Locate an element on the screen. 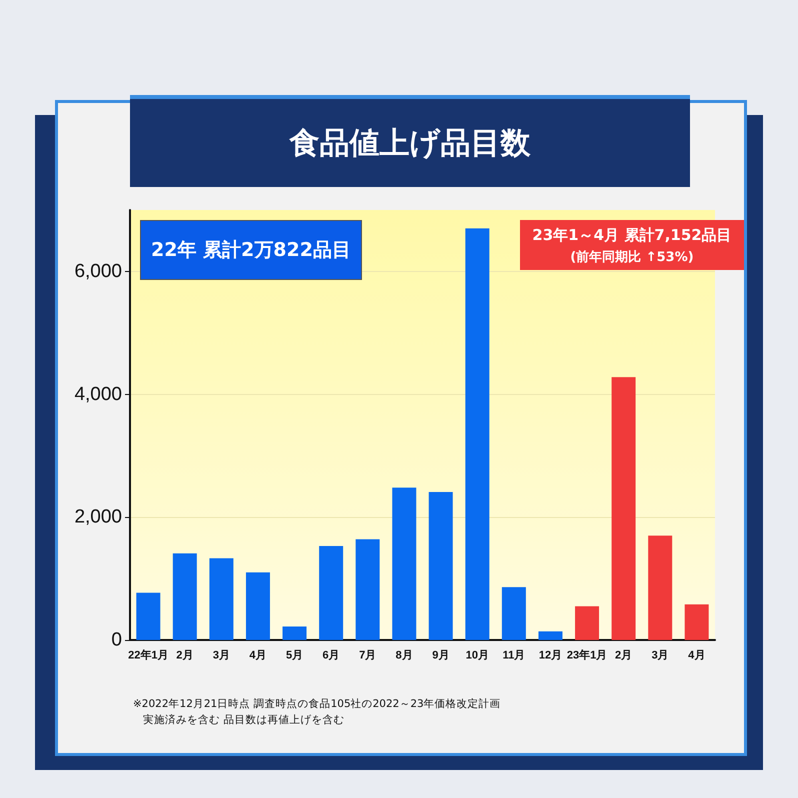  x-tick-label: 8月 is located at coordinates (404, 656).